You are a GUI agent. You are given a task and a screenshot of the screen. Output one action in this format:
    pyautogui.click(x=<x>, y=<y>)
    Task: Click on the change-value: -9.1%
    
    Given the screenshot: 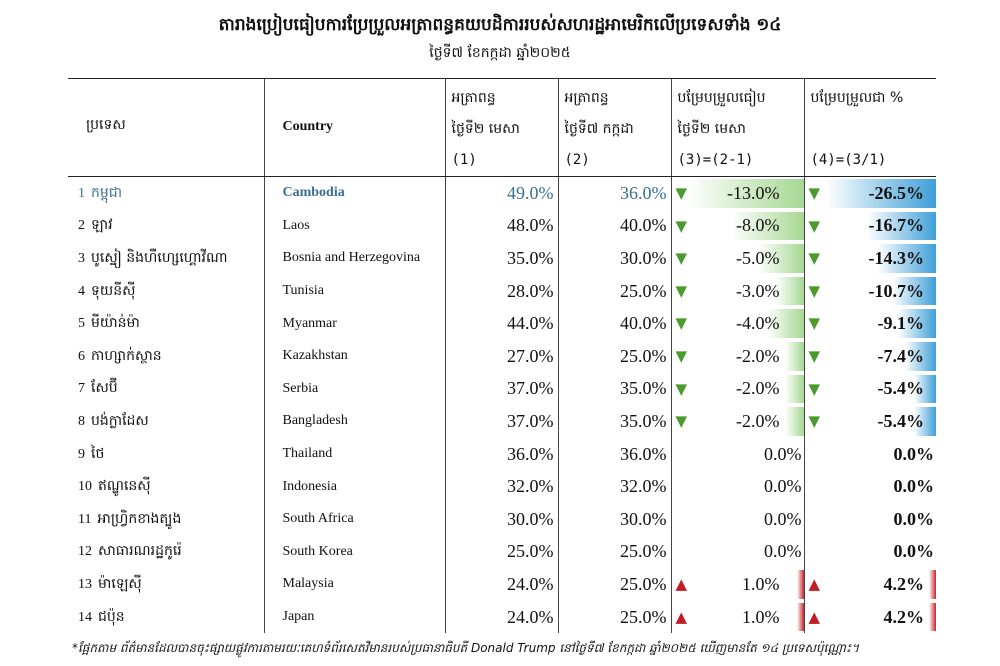 What is the action you would take?
    pyautogui.click(x=901, y=323)
    